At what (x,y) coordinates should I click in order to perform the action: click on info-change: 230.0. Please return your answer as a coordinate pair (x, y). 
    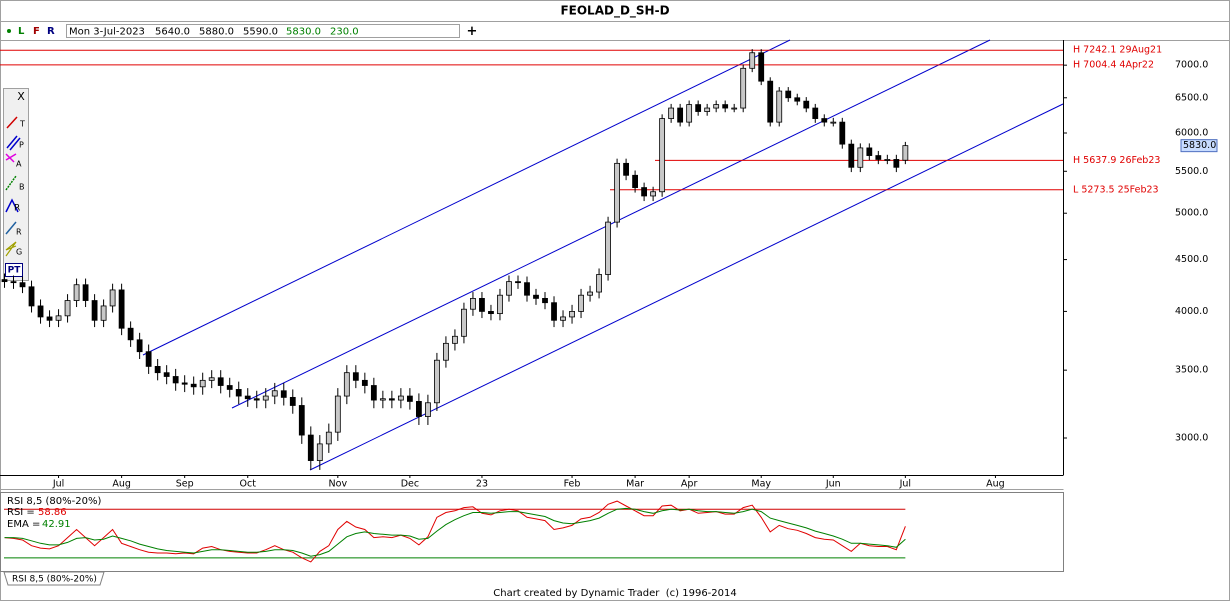
    Looking at the image, I should click on (344, 32).